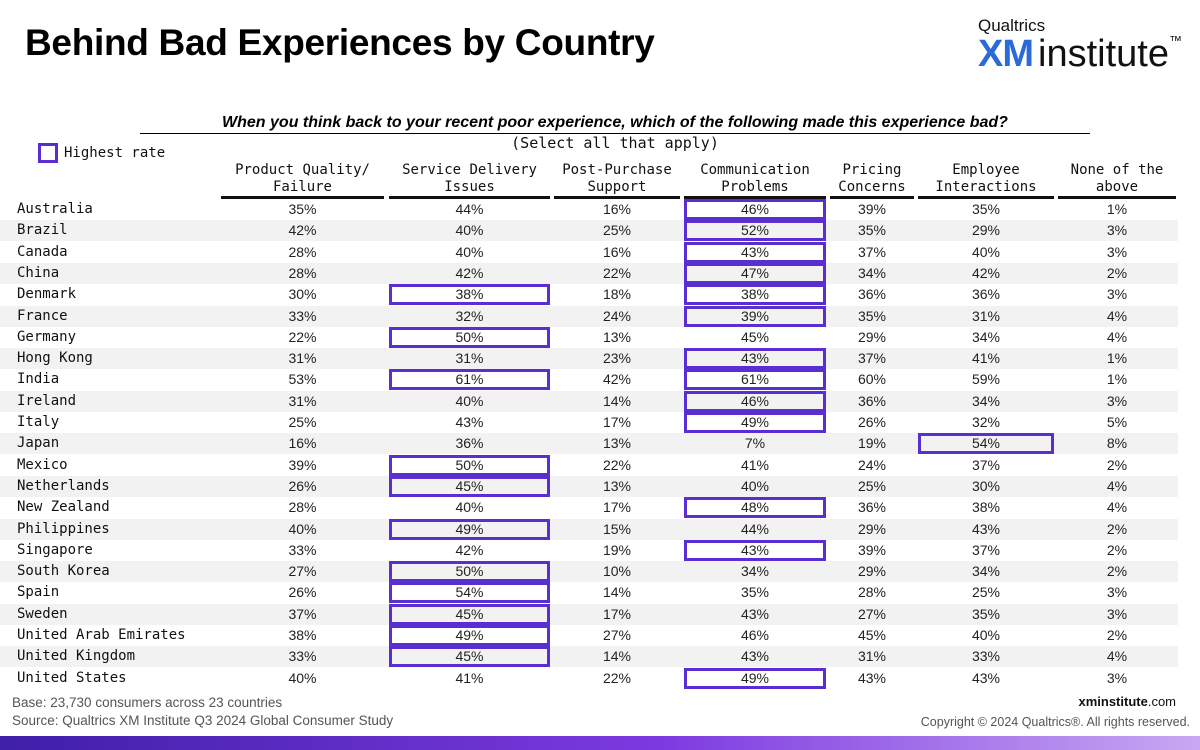 The image size is (1200, 750). Describe the element at coordinates (600, 614) in the screenshot. I see `table-row: Sweden 37% 45% 17% 43% 27% 35% 3%` at that location.